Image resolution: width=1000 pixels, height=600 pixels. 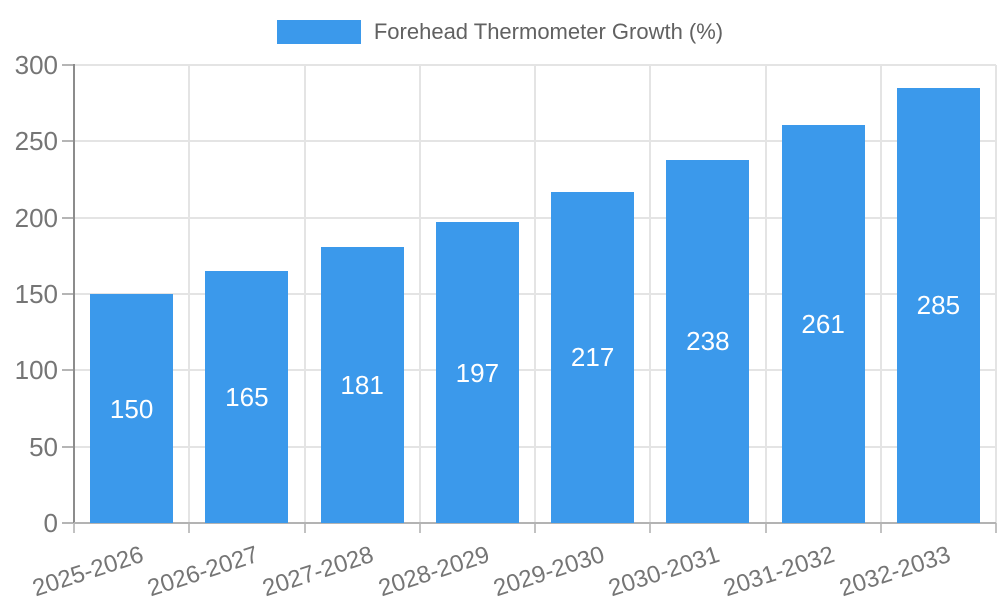 I want to click on y-tick-label: 0, so click(x=50, y=523).